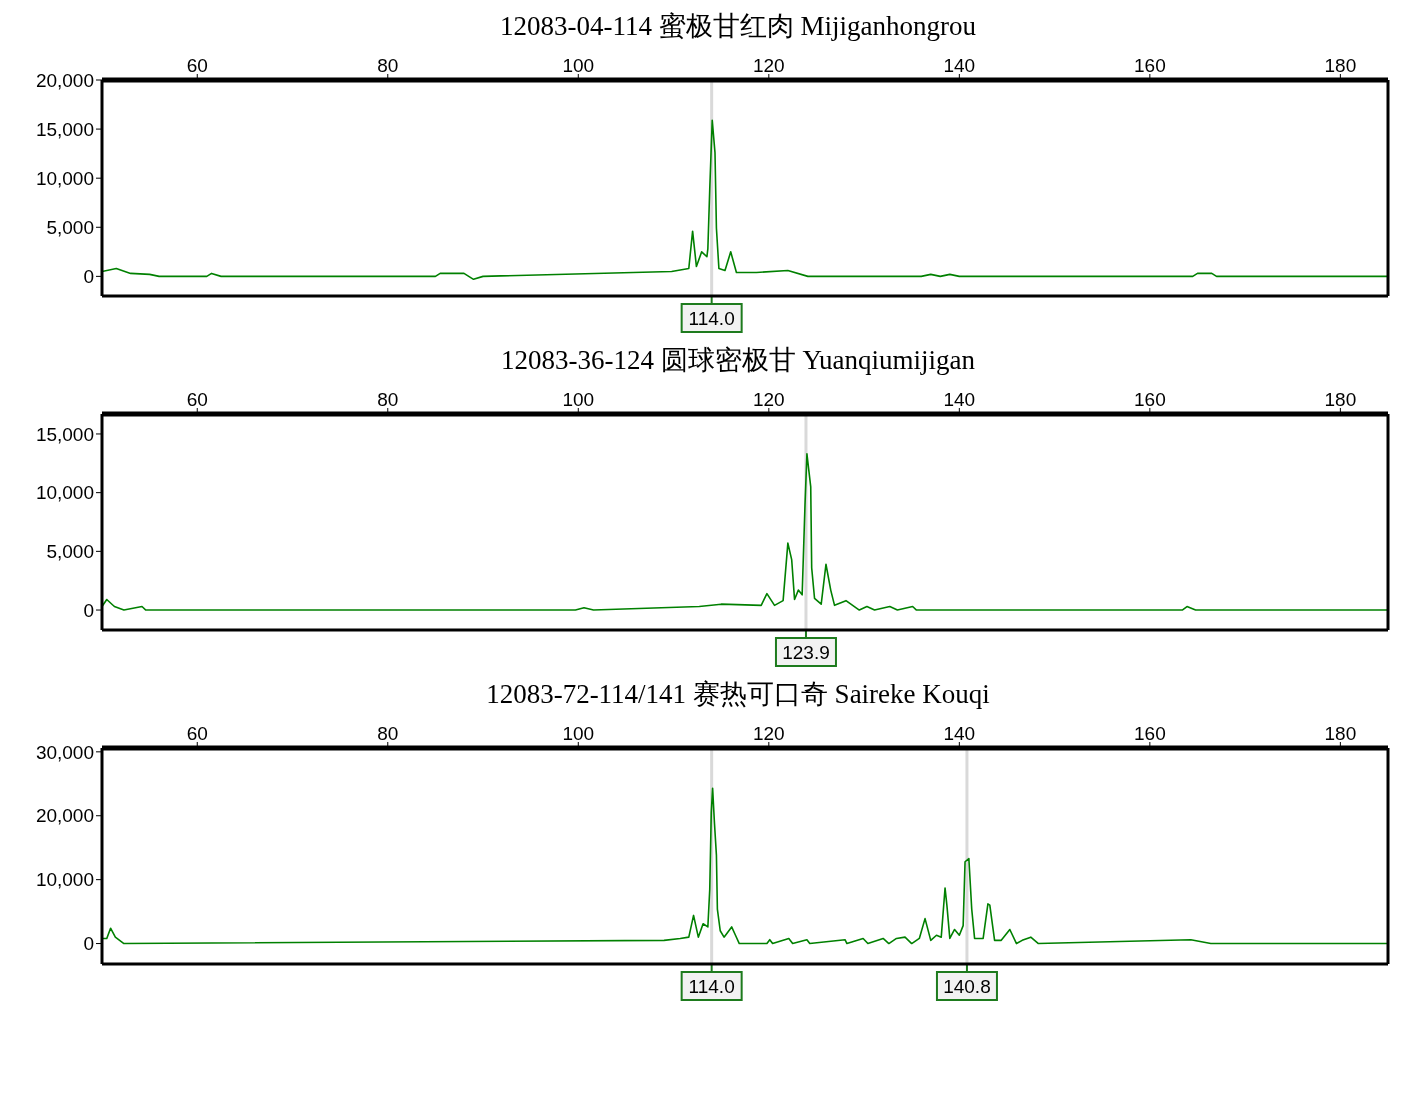 The width and height of the screenshot is (1417, 1099). Describe the element at coordinates (738, 26) in the screenshot. I see `chart-title: 12083-04-114 蜜极甘红肉 Mijiganhongrou` at that location.